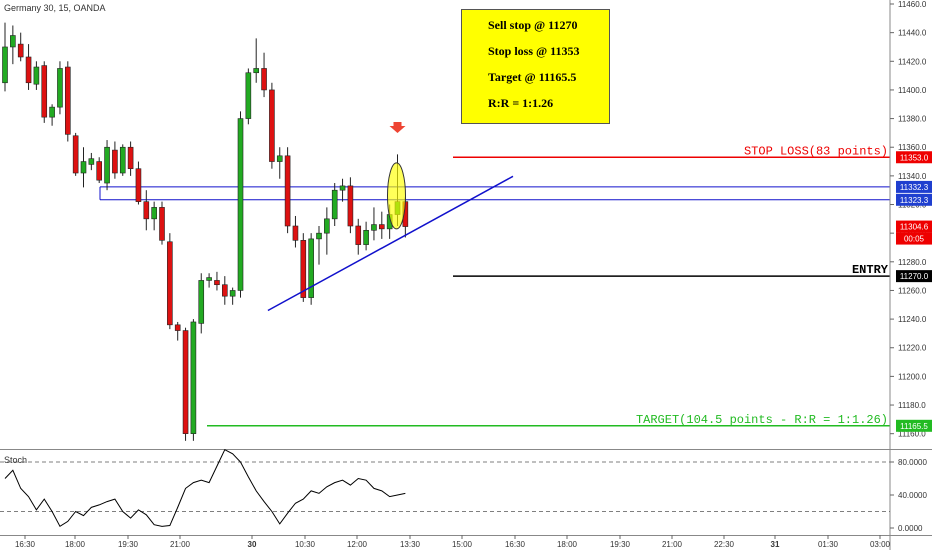  I want to click on target-price-tag-bg, so click(914, 425).